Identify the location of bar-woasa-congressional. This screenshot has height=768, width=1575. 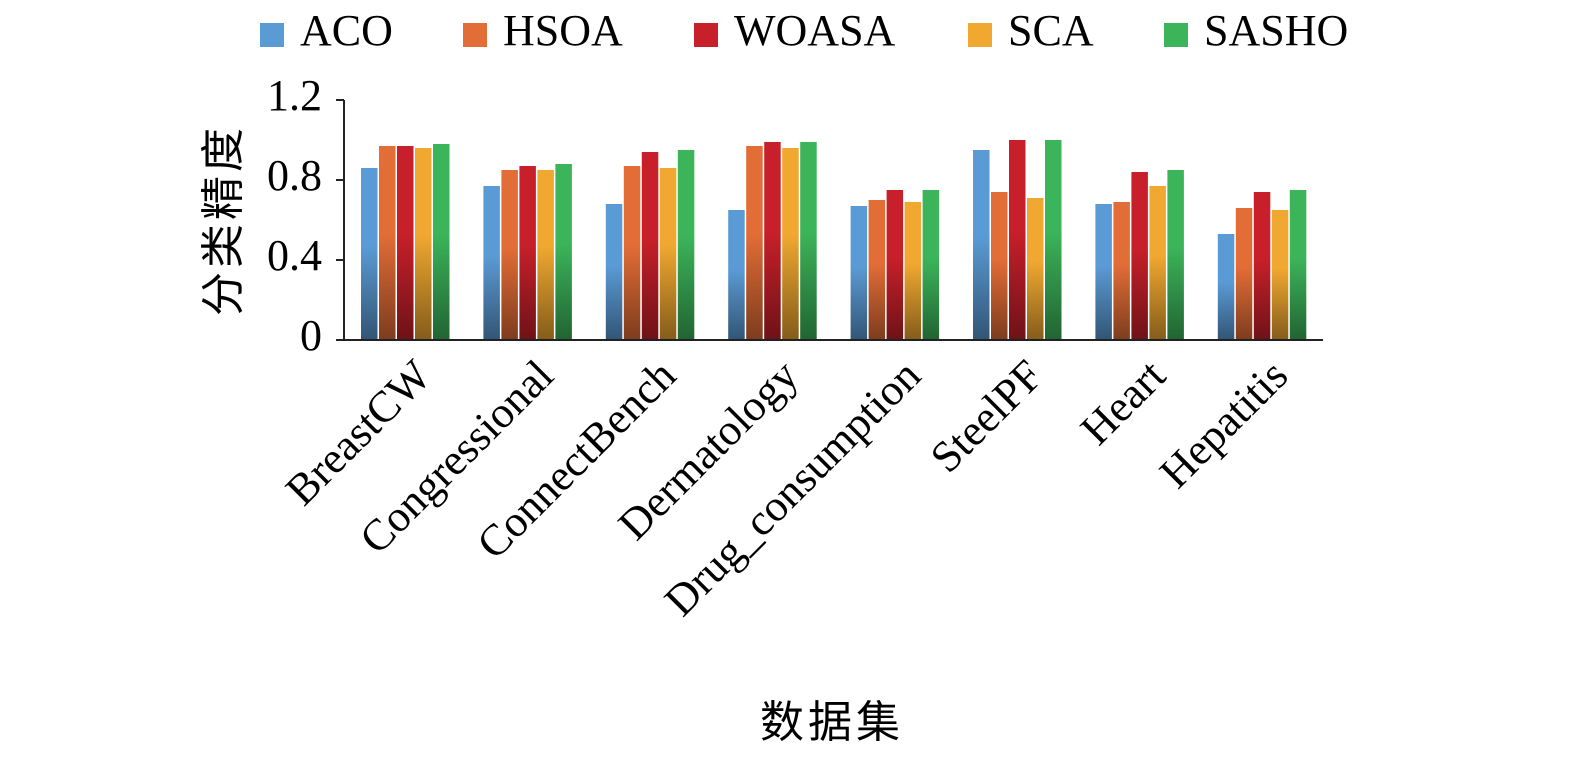
(527, 253).